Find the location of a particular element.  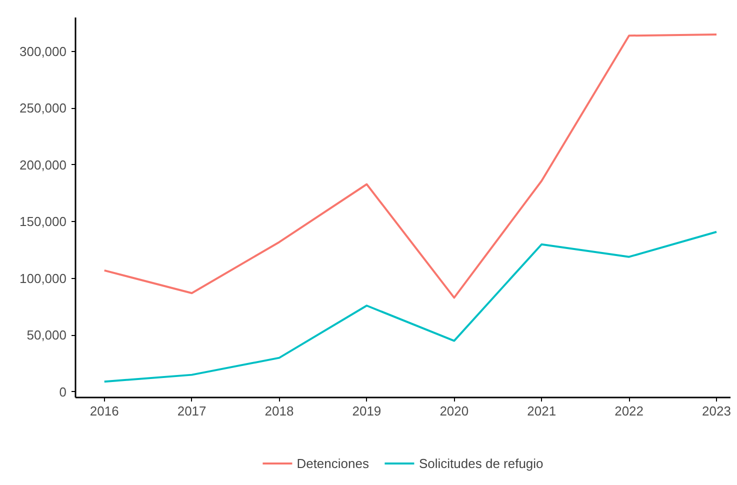

legend-label: Detenciones is located at coordinates (332, 463).